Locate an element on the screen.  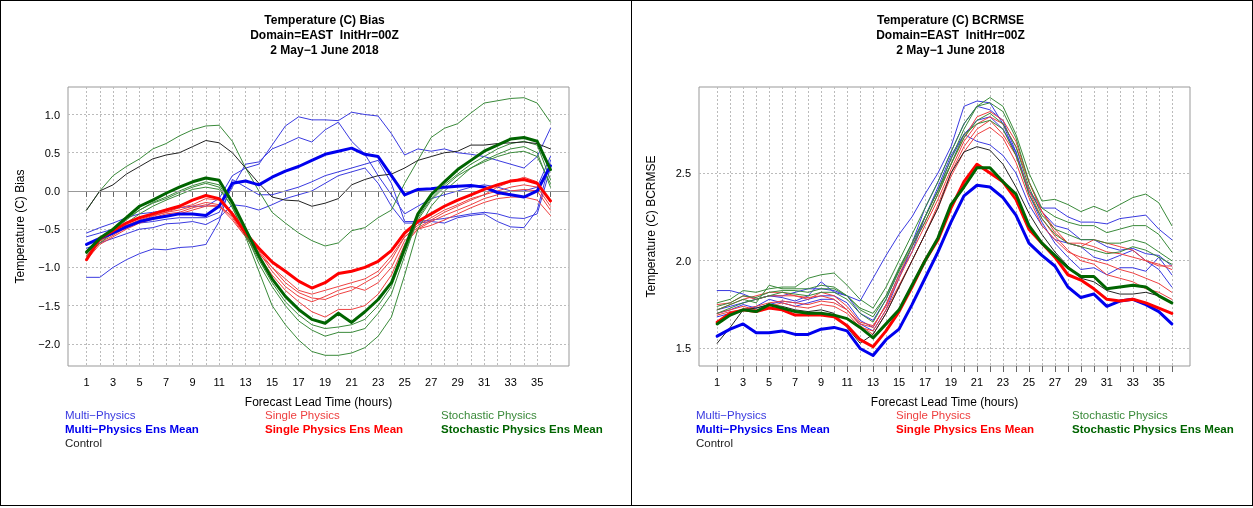
y-tick-label: −1.0 is located at coordinates (49, 267).